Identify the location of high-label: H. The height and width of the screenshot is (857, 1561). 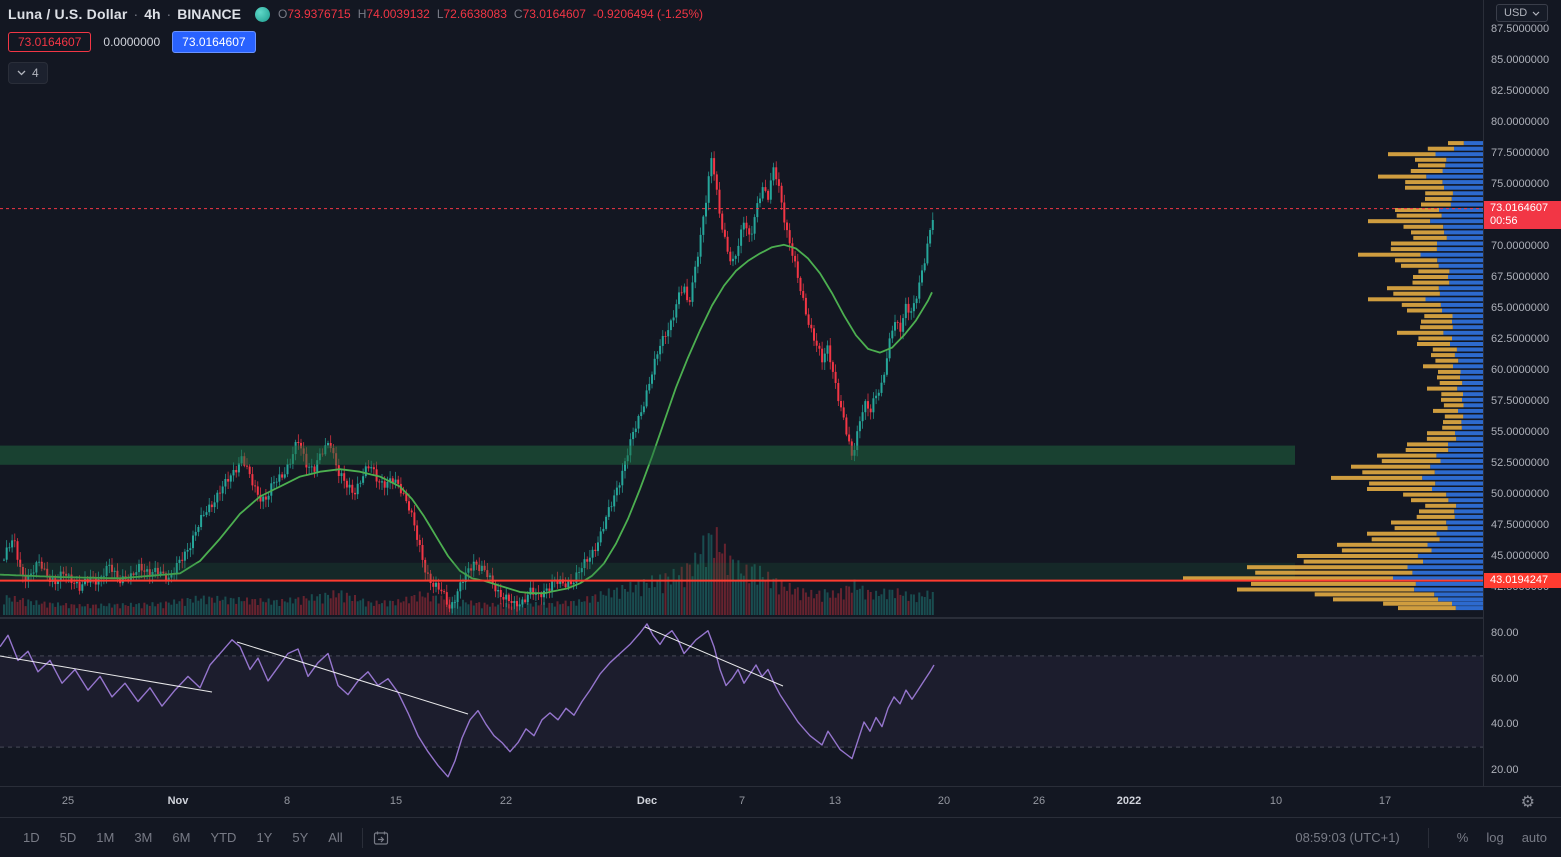
(362, 14).